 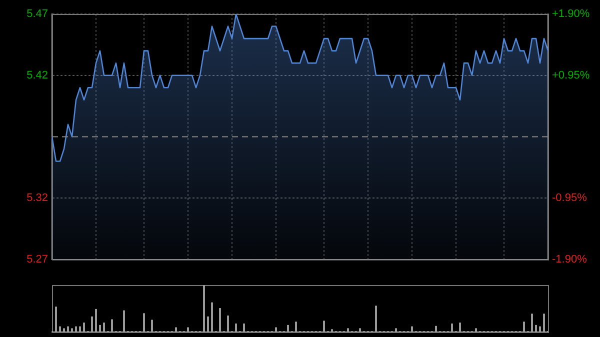 What do you see at coordinates (570, 198) in the screenshot?
I see `y2-tick-label: -0.95%` at bounding box center [570, 198].